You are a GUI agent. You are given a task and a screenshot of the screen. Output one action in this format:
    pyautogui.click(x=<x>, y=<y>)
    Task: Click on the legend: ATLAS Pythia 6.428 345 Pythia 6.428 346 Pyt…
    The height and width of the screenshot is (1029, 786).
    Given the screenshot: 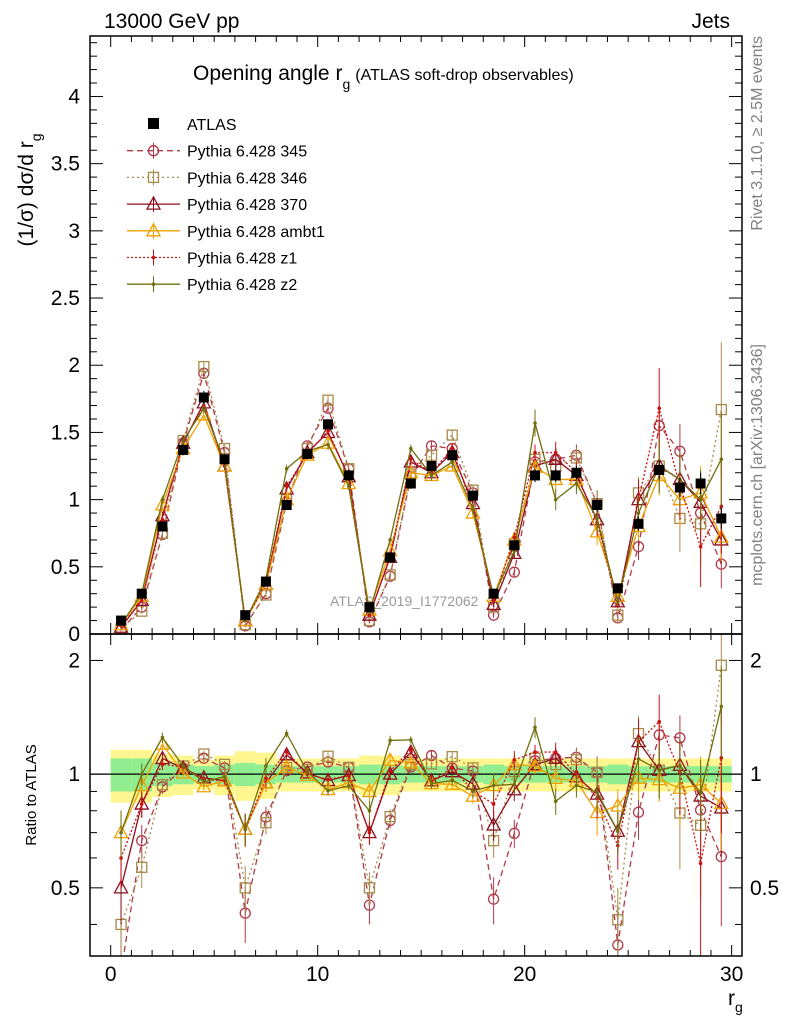 What is the action you would take?
    pyautogui.click(x=226, y=205)
    